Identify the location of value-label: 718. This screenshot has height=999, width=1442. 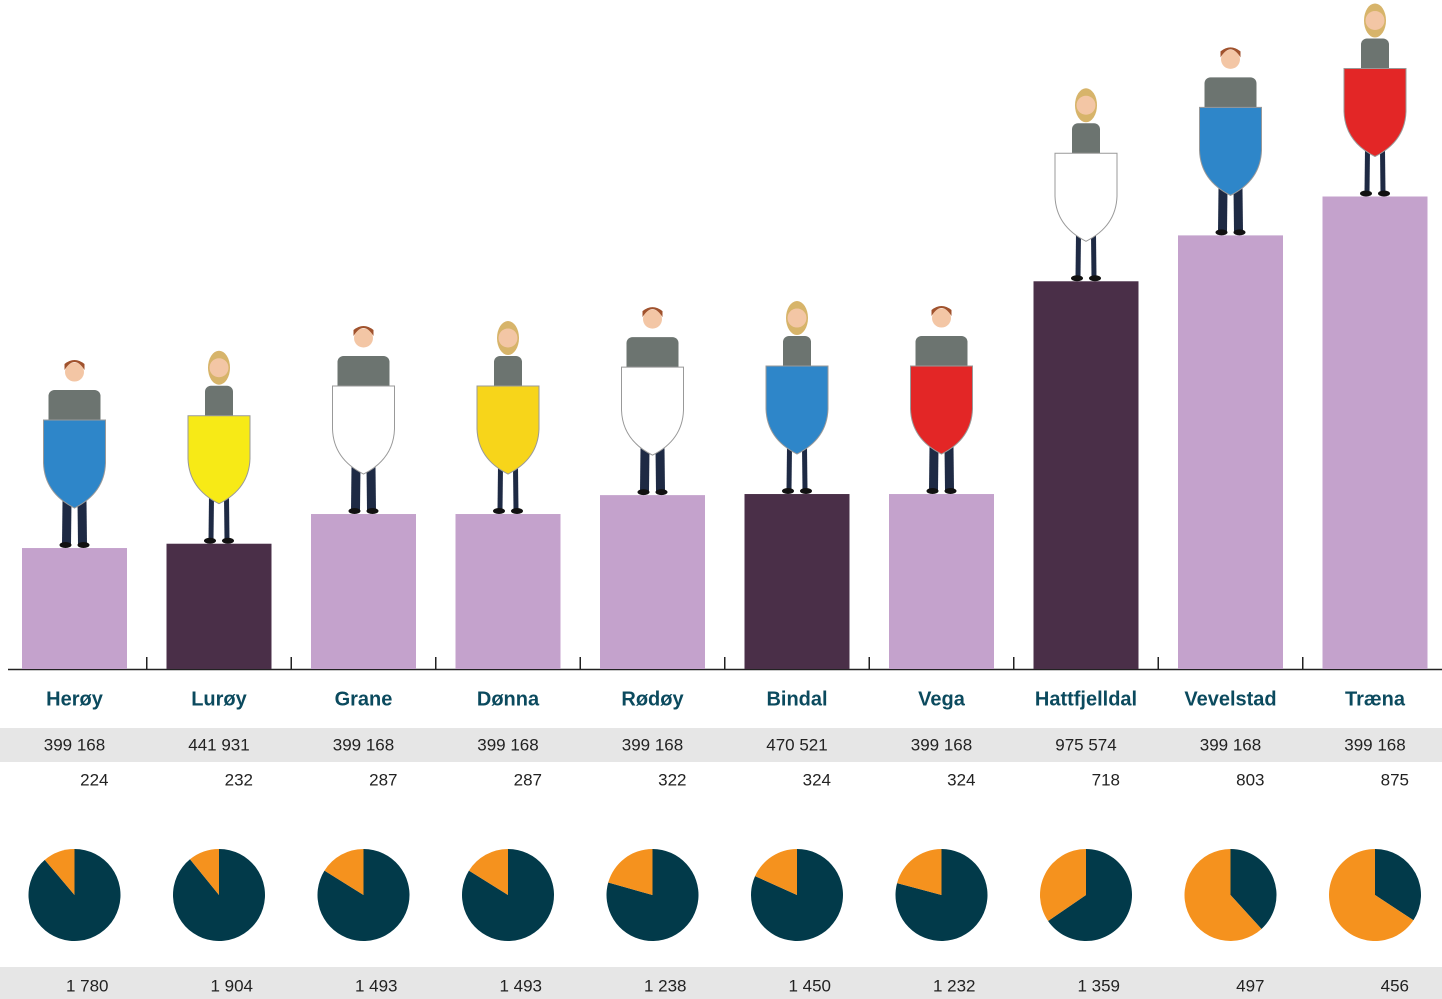
(1106, 779).